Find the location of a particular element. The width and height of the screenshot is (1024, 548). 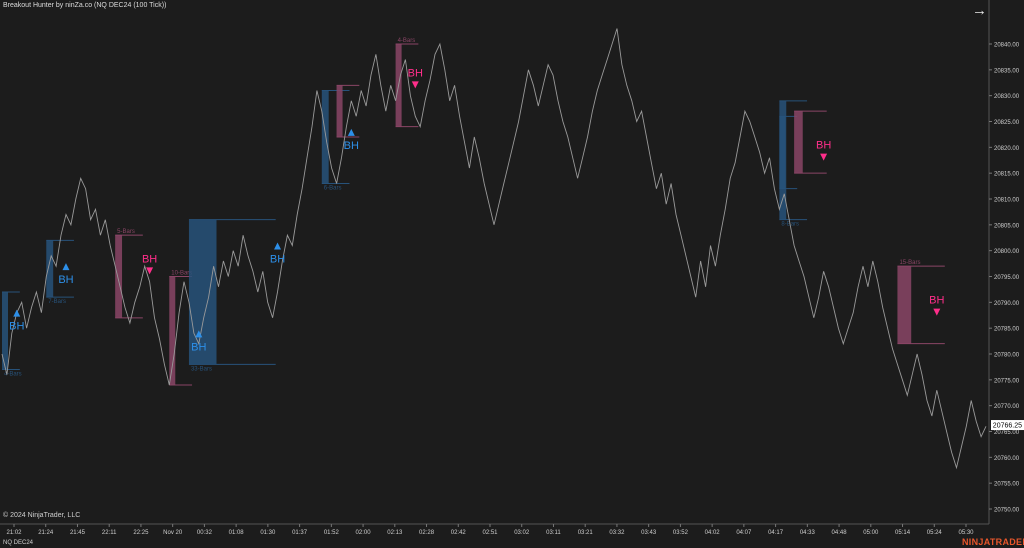

price-tick-label: 20760.00 is located at coordinates (1007, 459).